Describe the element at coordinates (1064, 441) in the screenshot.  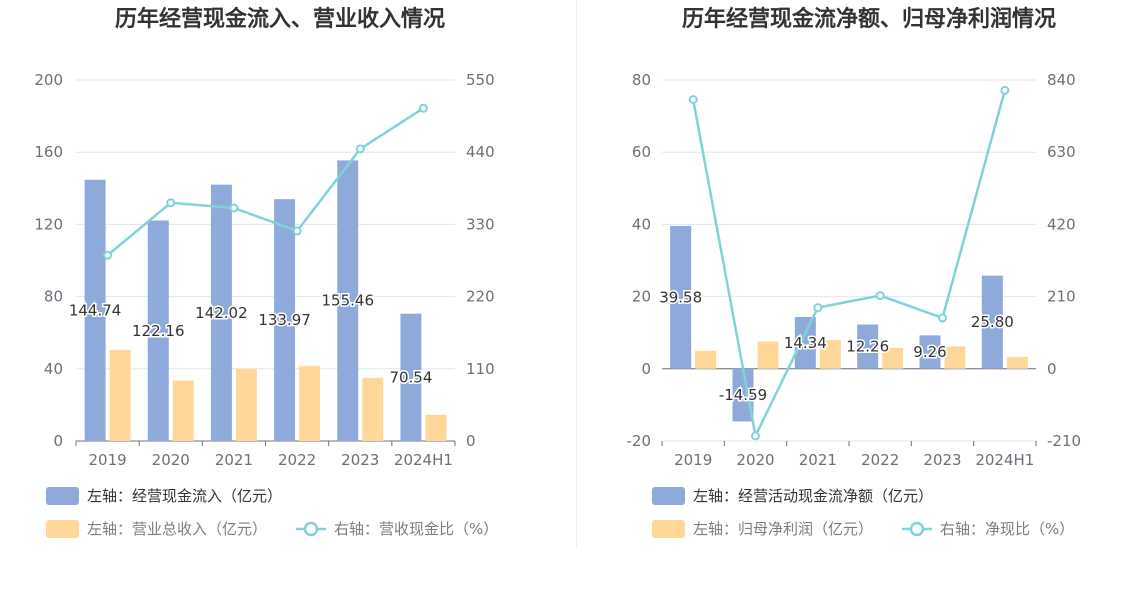
I see `right-axis-tick: -210` at that location.